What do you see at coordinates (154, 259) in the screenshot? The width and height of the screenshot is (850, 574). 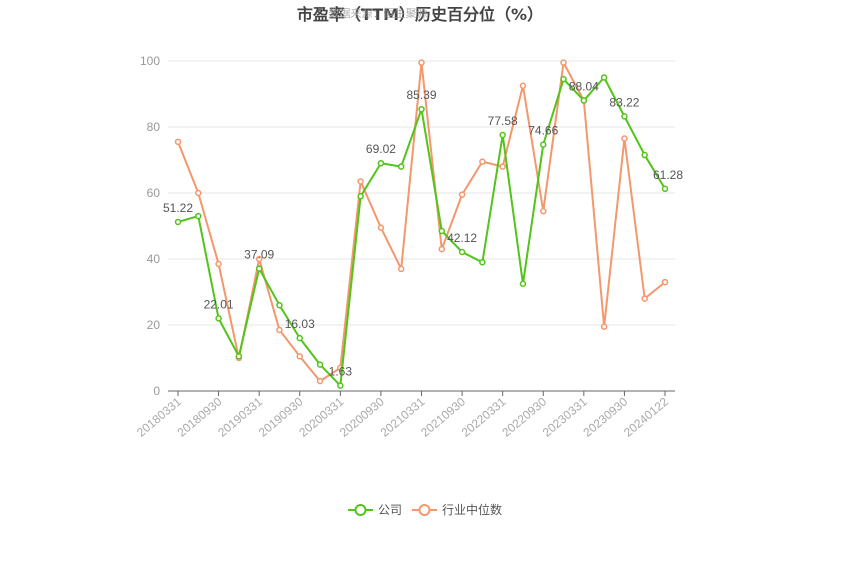 I see `y-tick-label: 40` at bounding box center [154, 259].